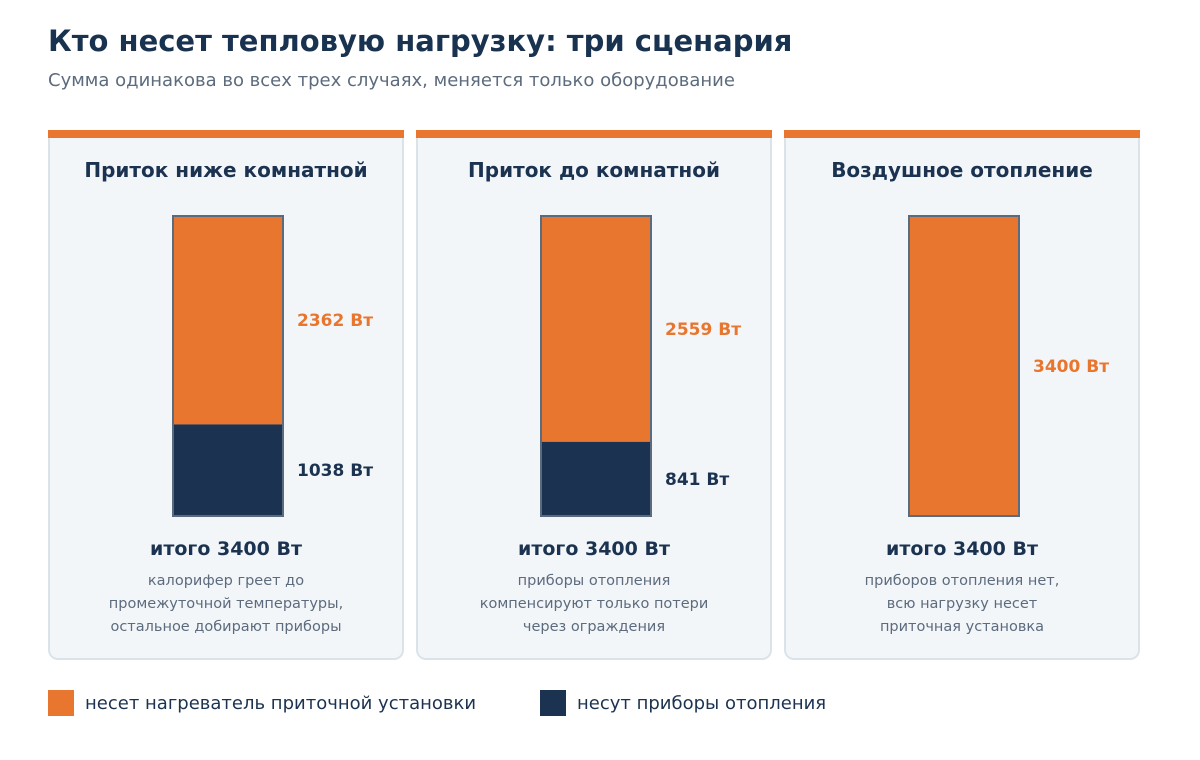 The image size is (1200, 760). I want to click on stacked-bar-chart: 3400 Вт, so click(1008, 366).